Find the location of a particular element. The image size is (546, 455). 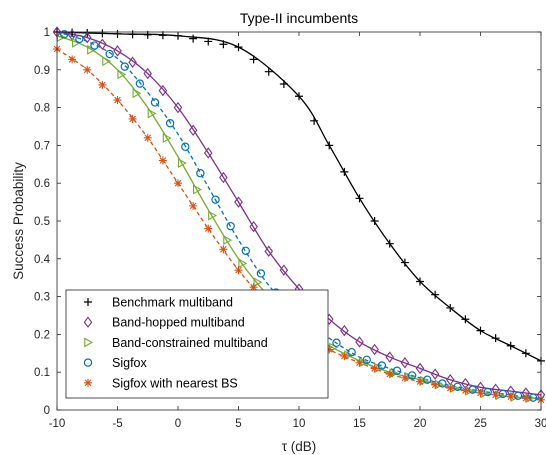

y-tick-label: 0.4 is located at coordinates (42, 260).